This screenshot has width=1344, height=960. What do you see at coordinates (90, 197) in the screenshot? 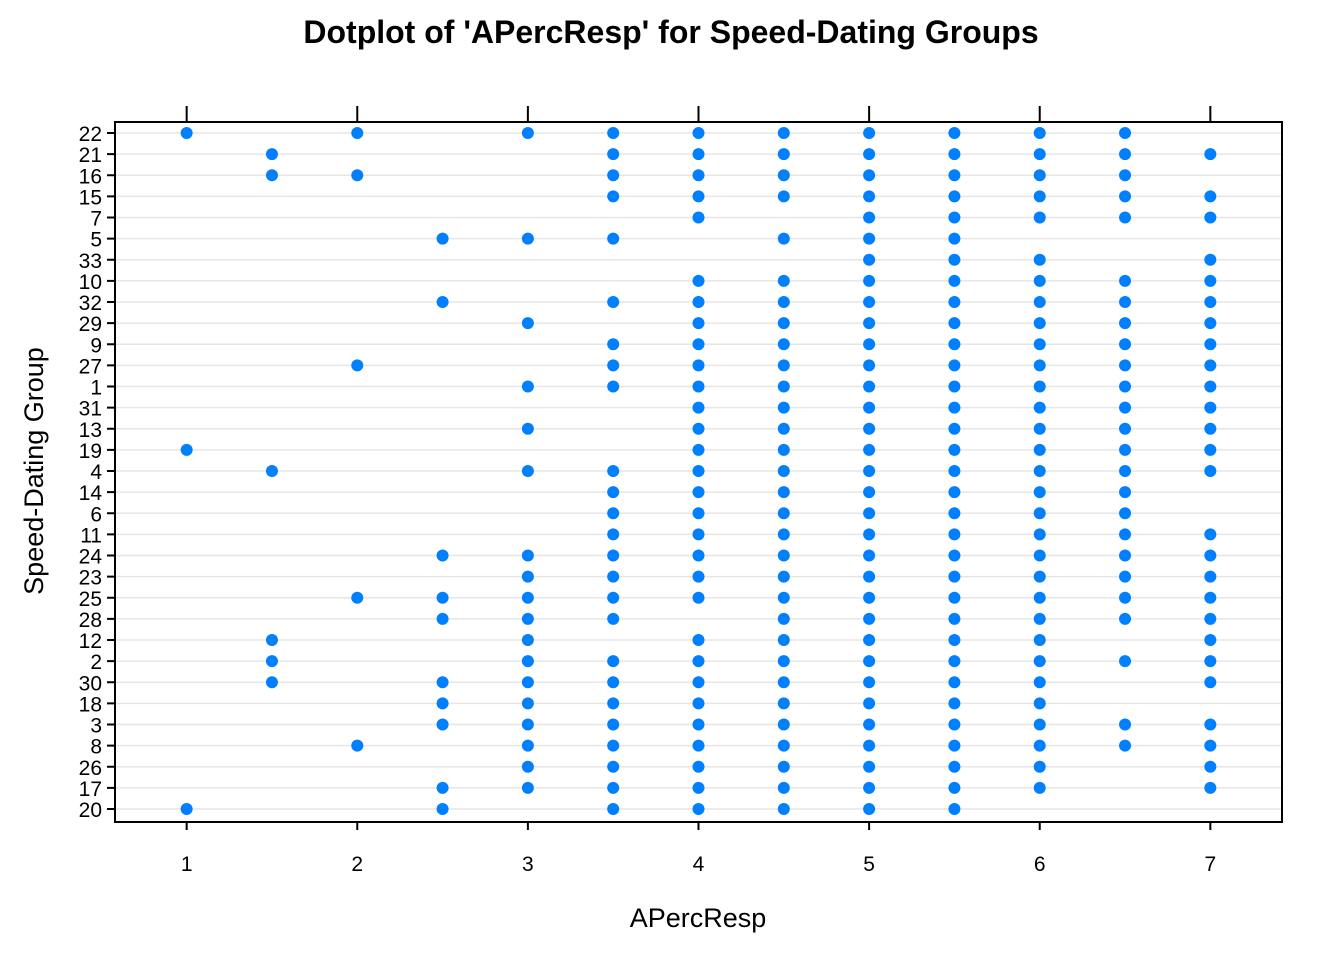
I see `y-tick-label: 15` at bounding box center [90, 197].